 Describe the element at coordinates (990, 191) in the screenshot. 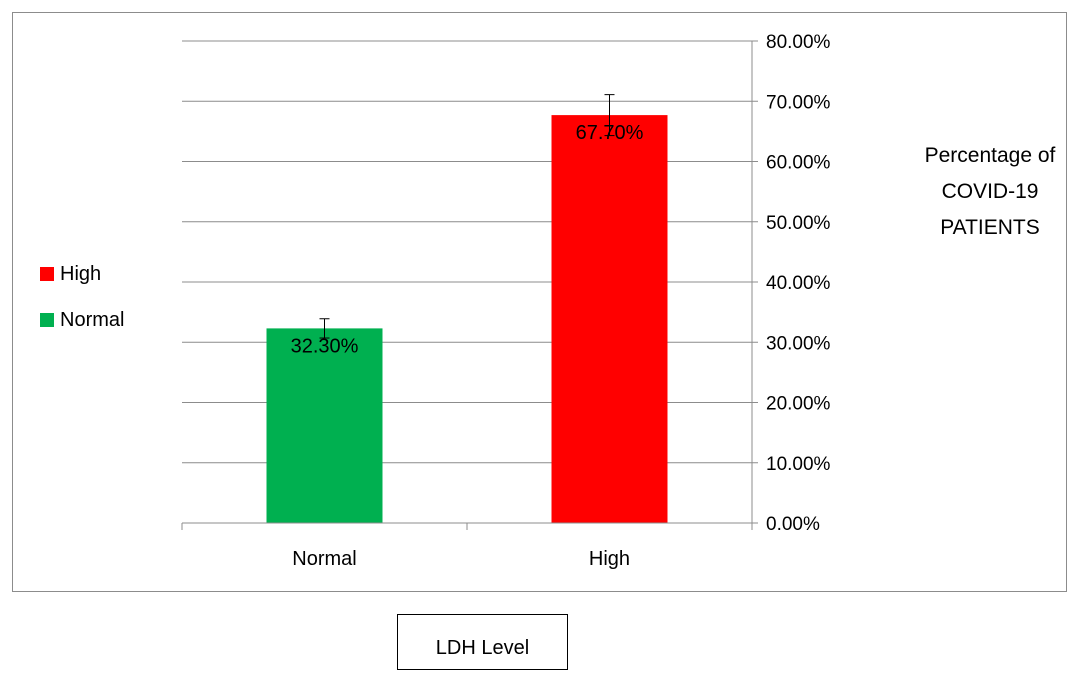

I see `y-axis-label-line-2: COVID-19` at that location.